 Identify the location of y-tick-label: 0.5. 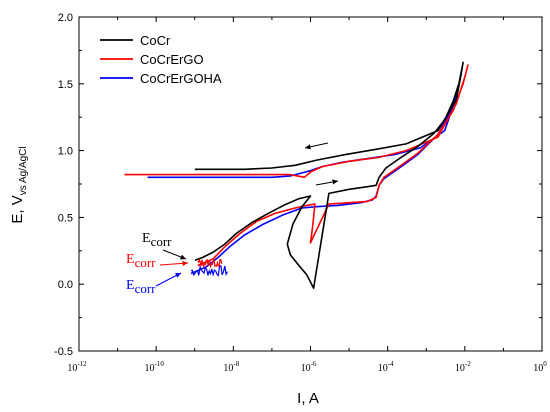
(65, 218).